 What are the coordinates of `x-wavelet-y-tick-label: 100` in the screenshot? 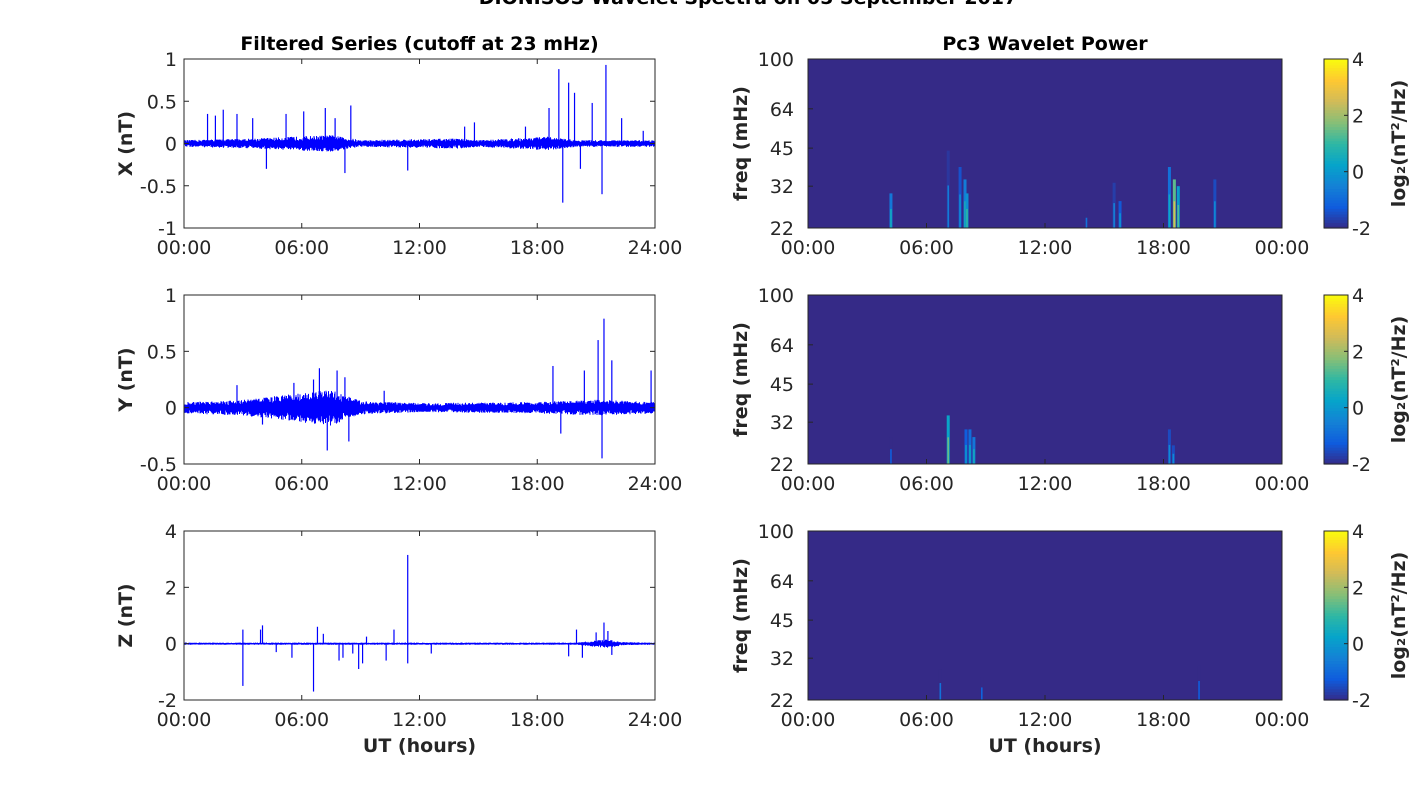 It's located at (776, 60).